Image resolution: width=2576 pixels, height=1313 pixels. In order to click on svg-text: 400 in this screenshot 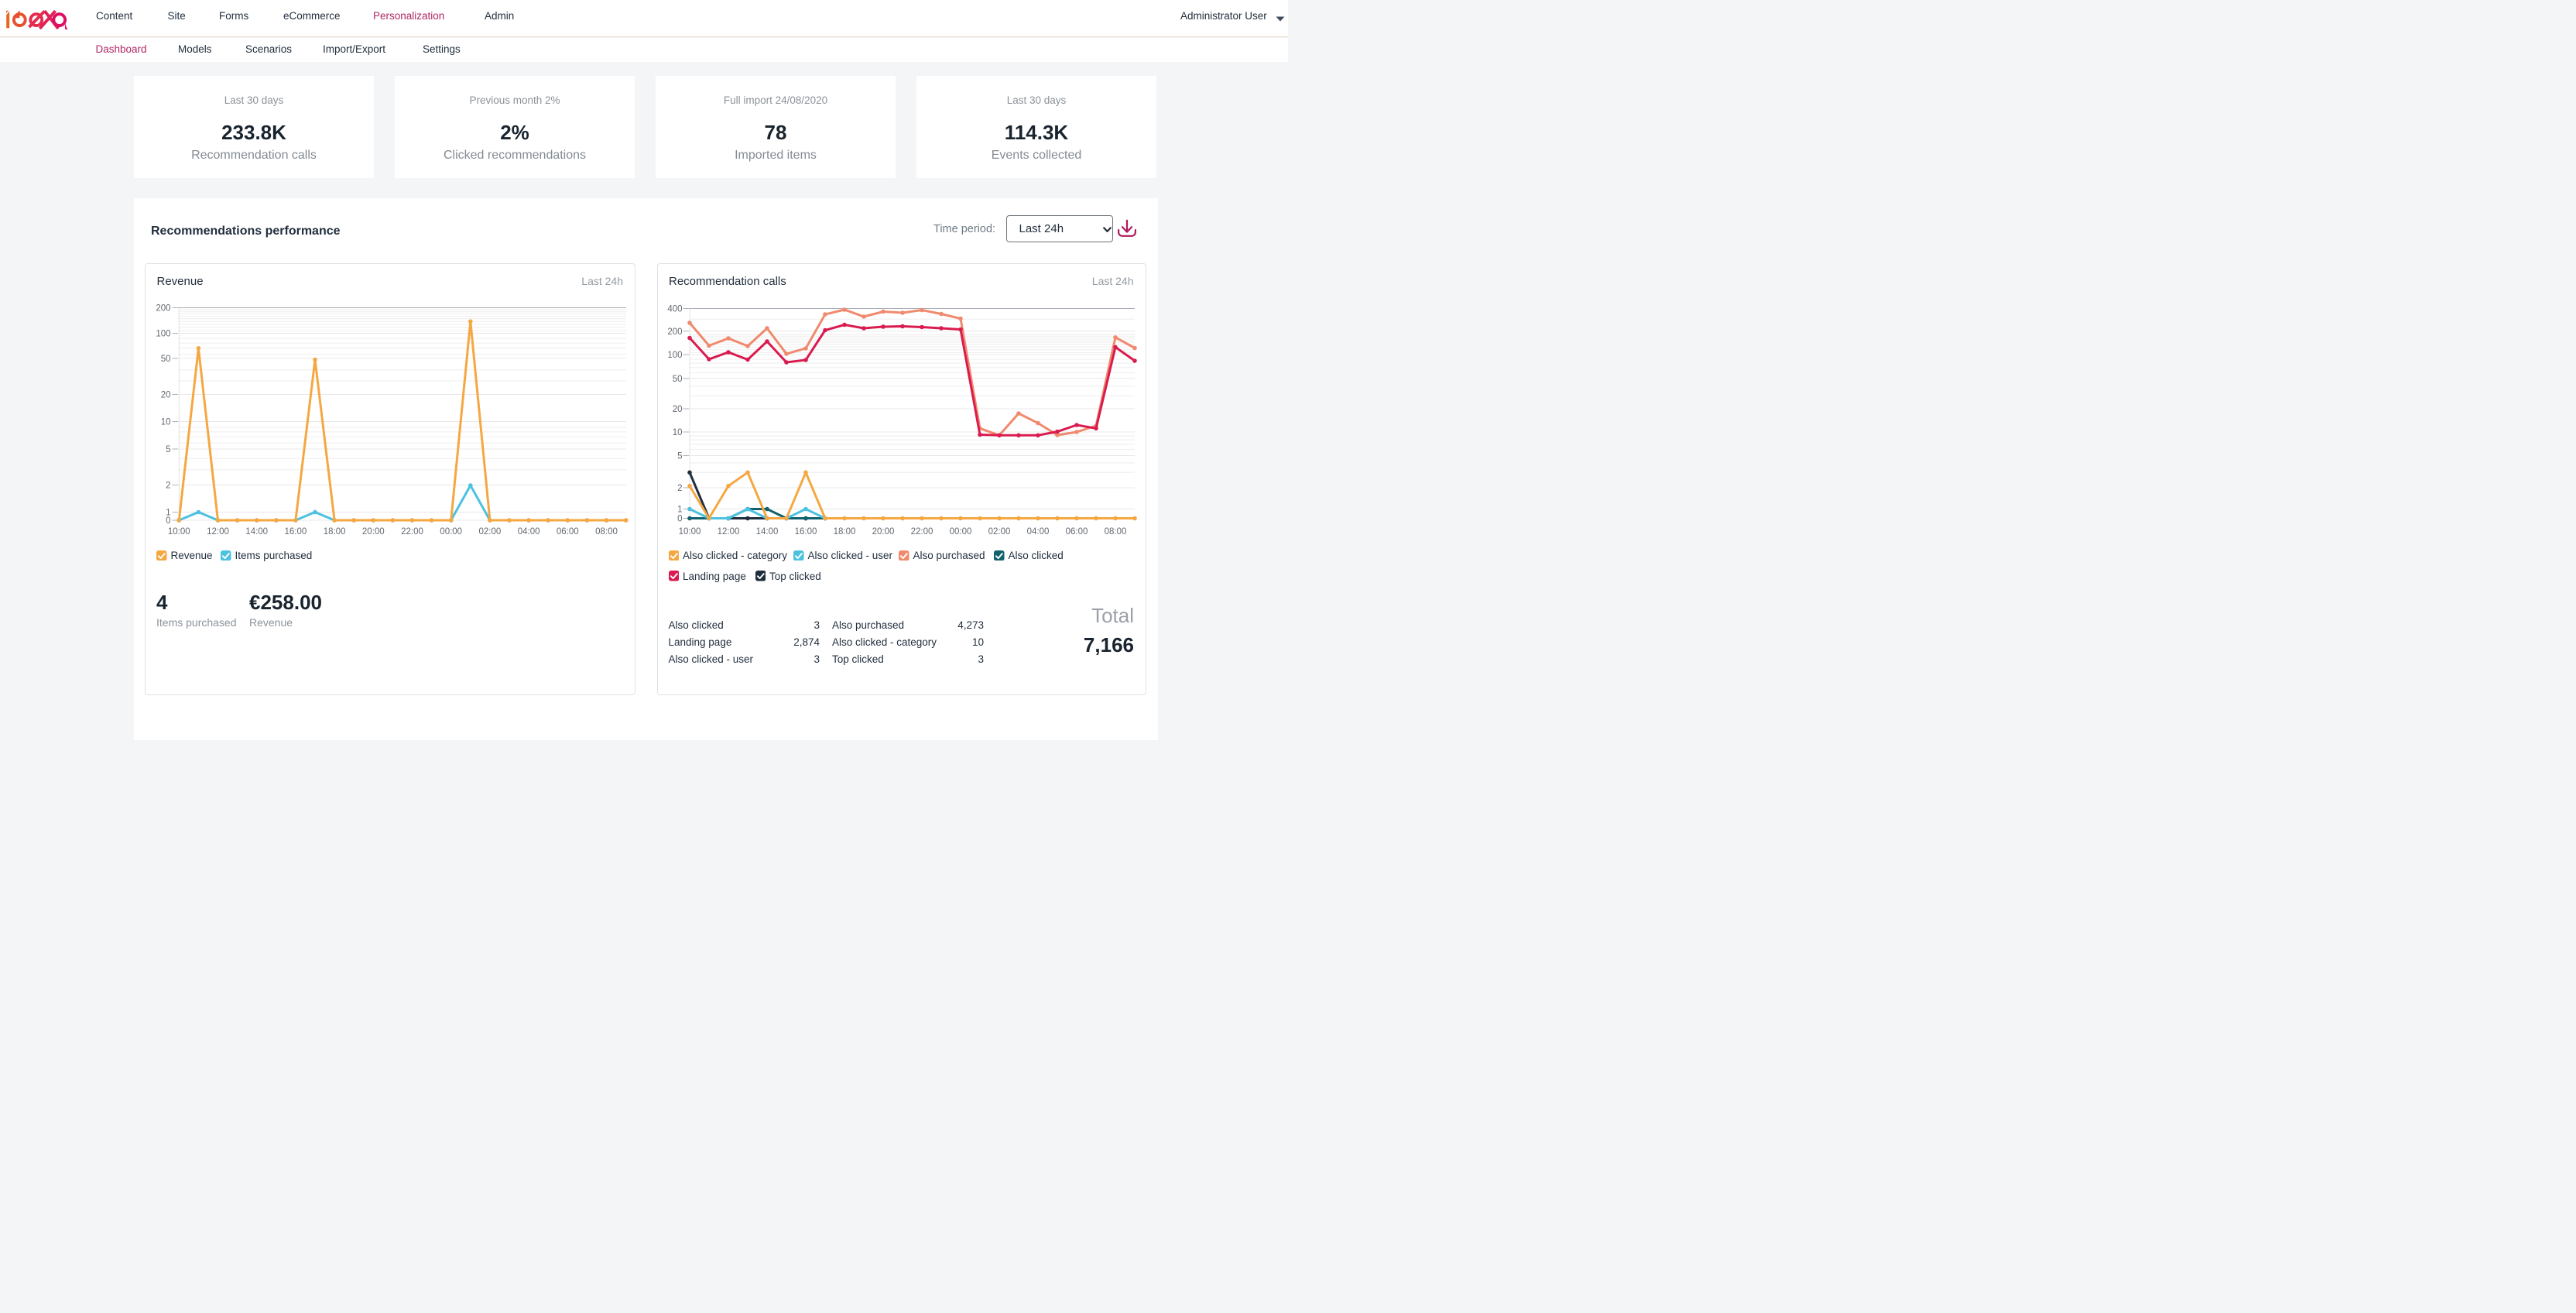, I will do `click(674, 309)`.